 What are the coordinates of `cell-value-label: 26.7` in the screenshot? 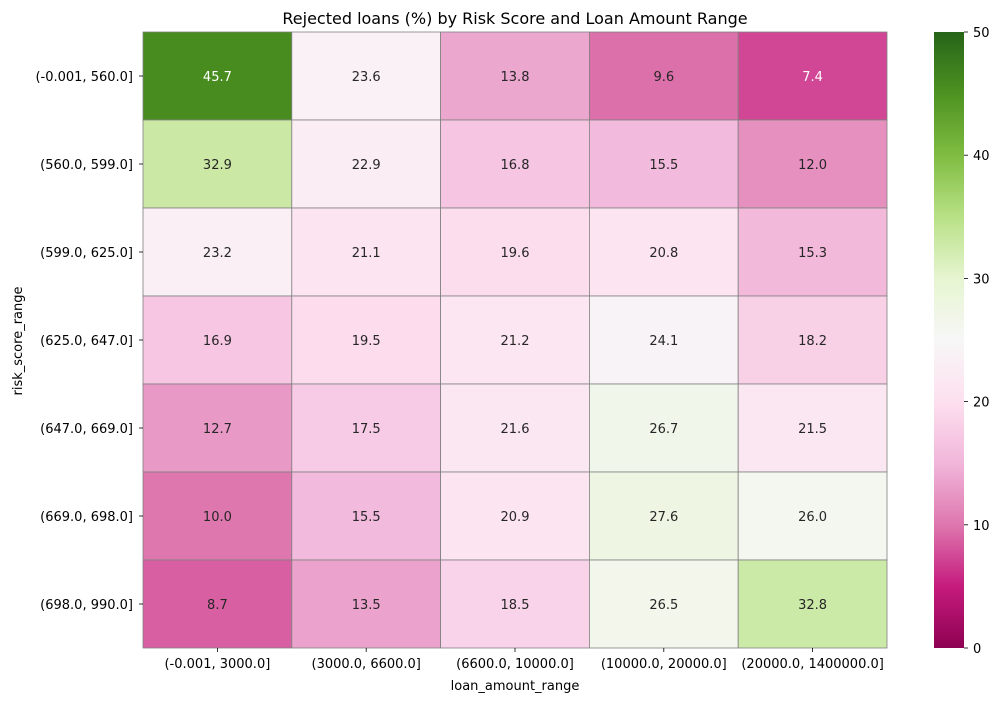 It's located at (663, 429).